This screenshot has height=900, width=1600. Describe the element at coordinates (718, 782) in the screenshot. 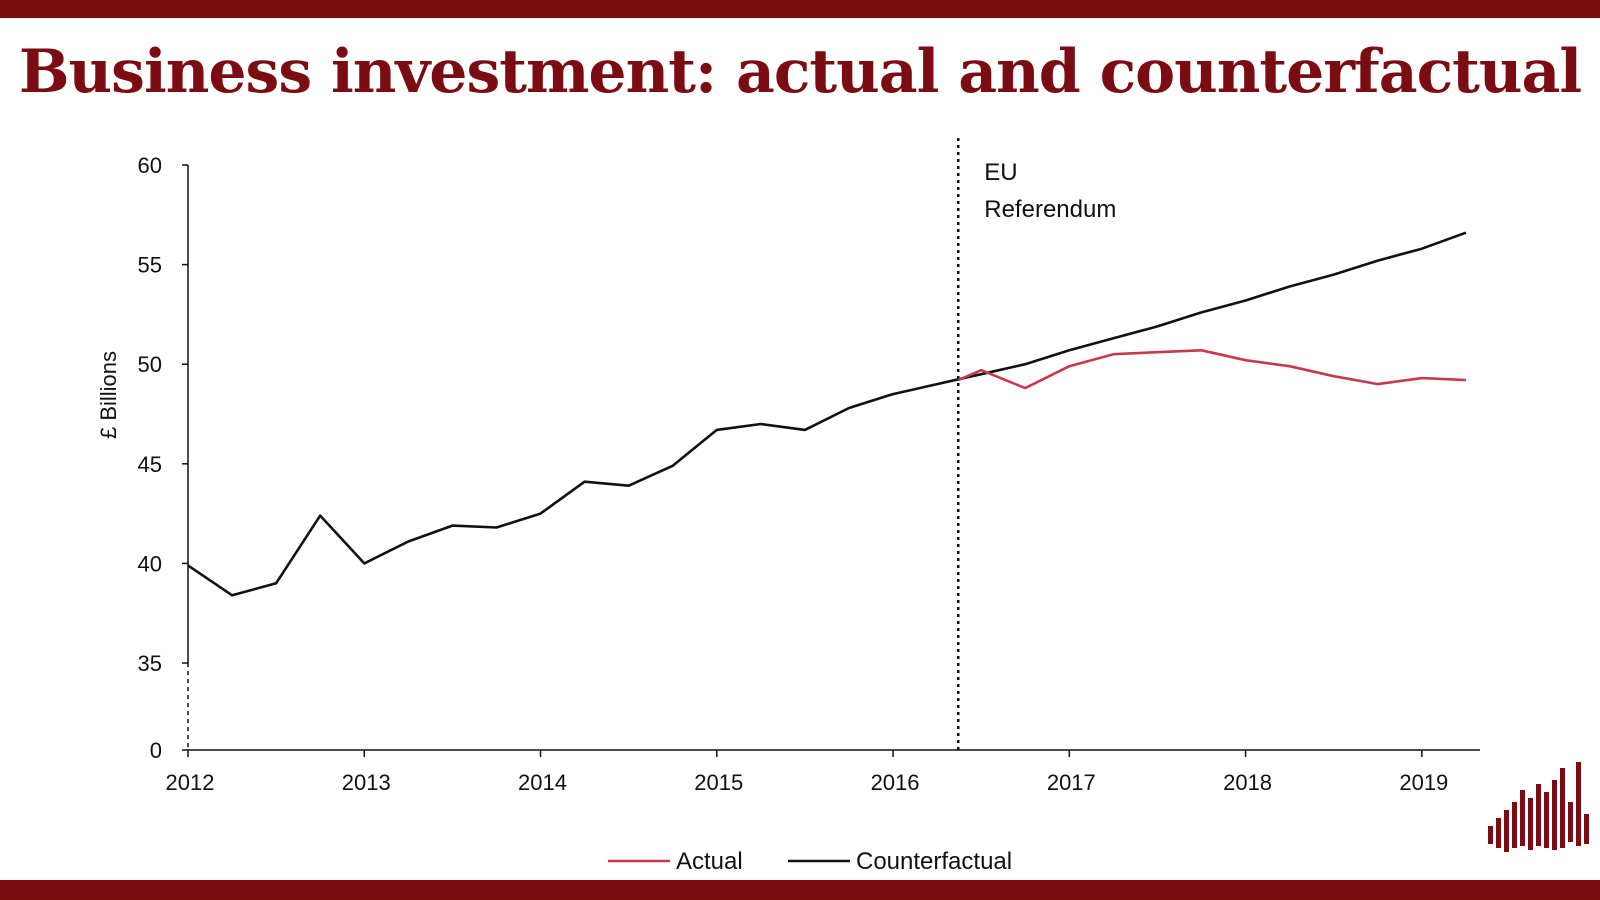

I see `x-tick-label: 2015` at that location.